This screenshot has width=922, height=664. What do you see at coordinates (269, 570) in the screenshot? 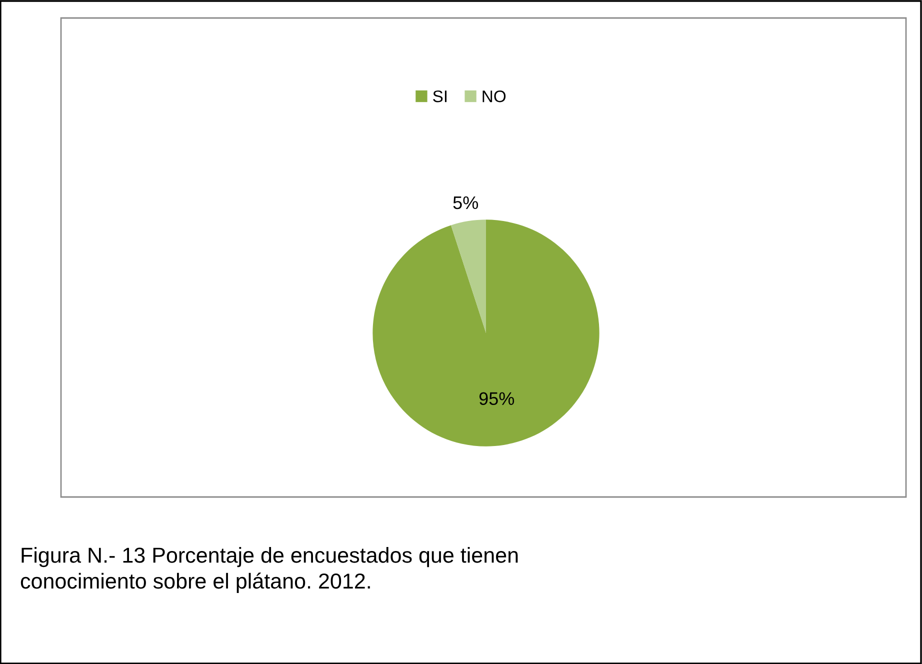
I see `text: Figura N.- 13 Porcentaje de encuestados que tienen conocimiento sobre el plátano. 2012.` at bounding box center [269, 570].